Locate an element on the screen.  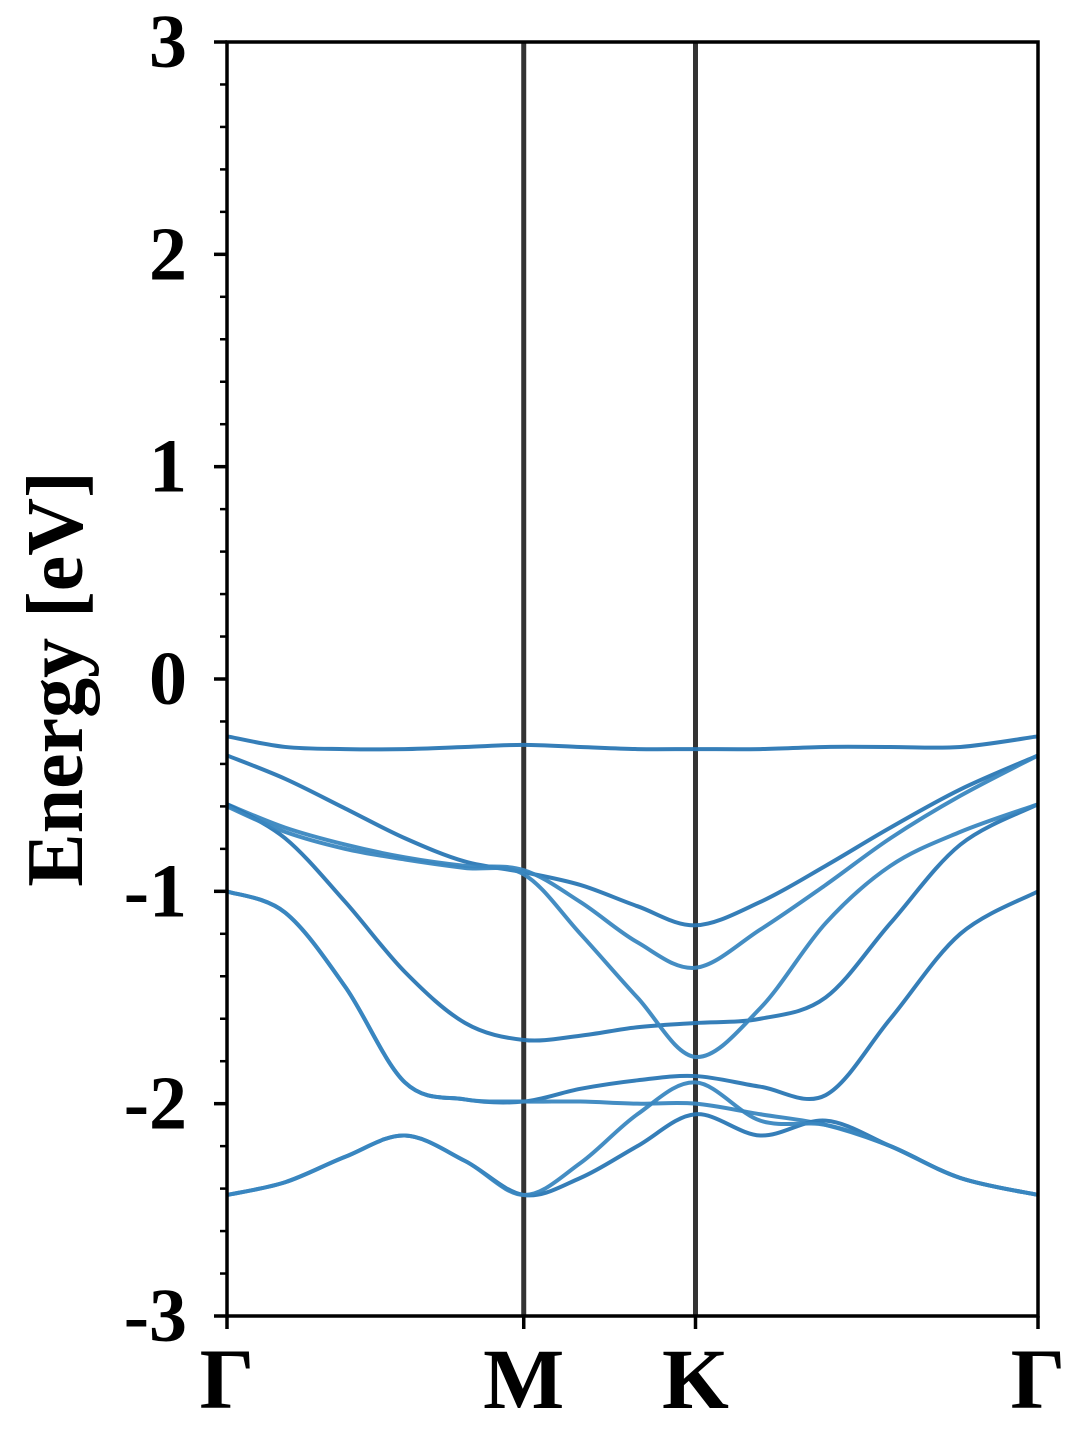
y-tick-label: -3 is located at coordinates (155, 1316).